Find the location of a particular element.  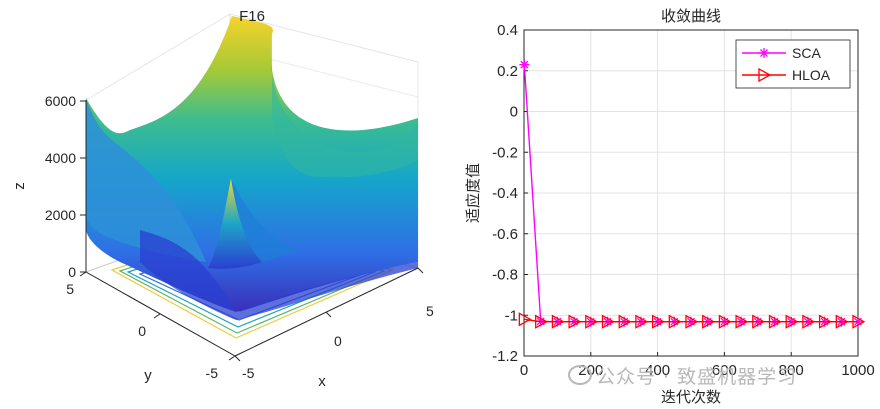

y-tick-label: -0.8 is located at coordinates (505, 275).